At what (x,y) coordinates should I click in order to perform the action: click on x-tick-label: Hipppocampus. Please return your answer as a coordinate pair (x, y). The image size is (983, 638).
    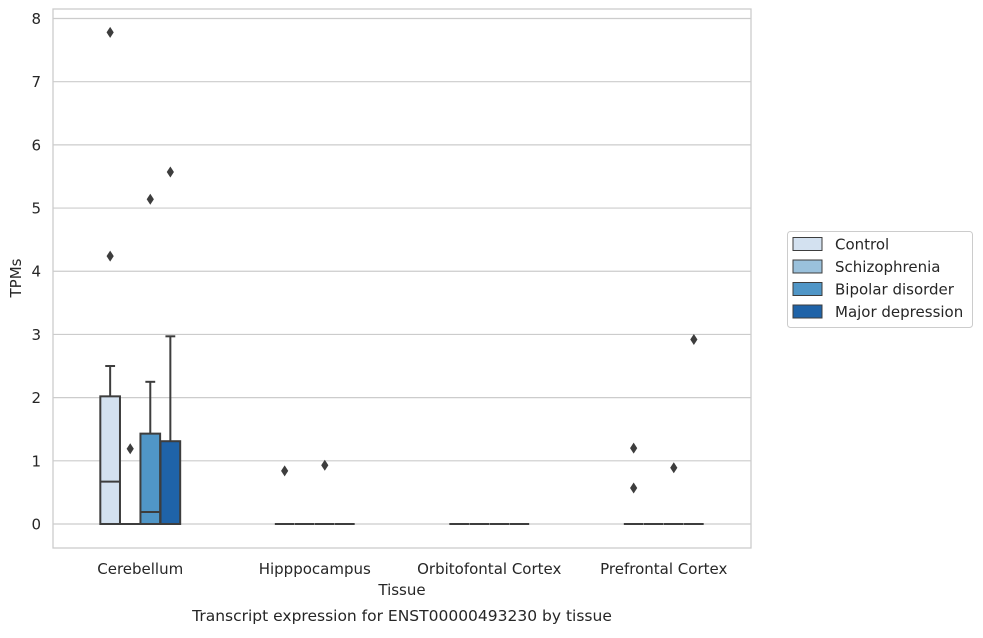
    Looking at the image, I should click on (315, 569).